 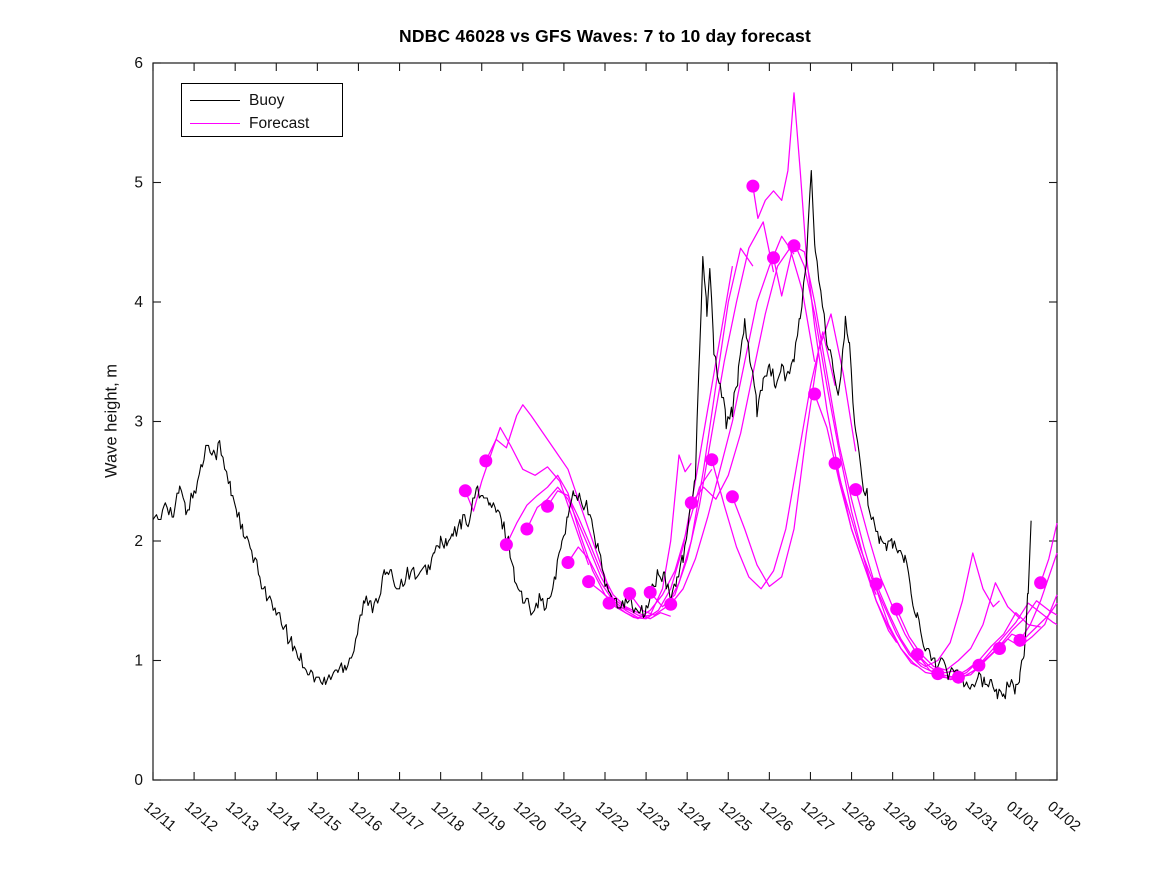 What do you see at coordinates (138, 63) in the screenshot?
I see `y-tick-label: 6` at bounding box center [138, 63].